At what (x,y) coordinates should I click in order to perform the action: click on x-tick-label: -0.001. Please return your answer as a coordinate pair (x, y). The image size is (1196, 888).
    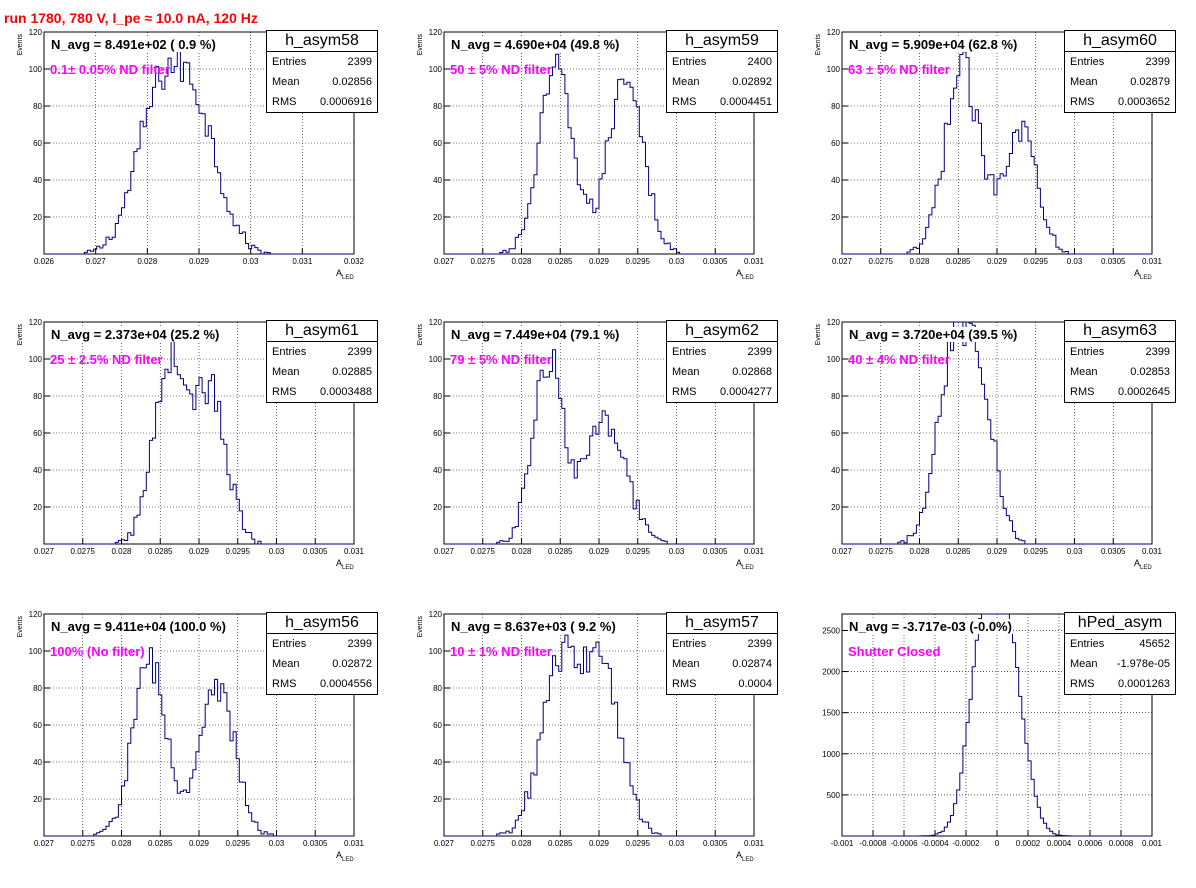
    Looking at the image, I should click on (842, 843).